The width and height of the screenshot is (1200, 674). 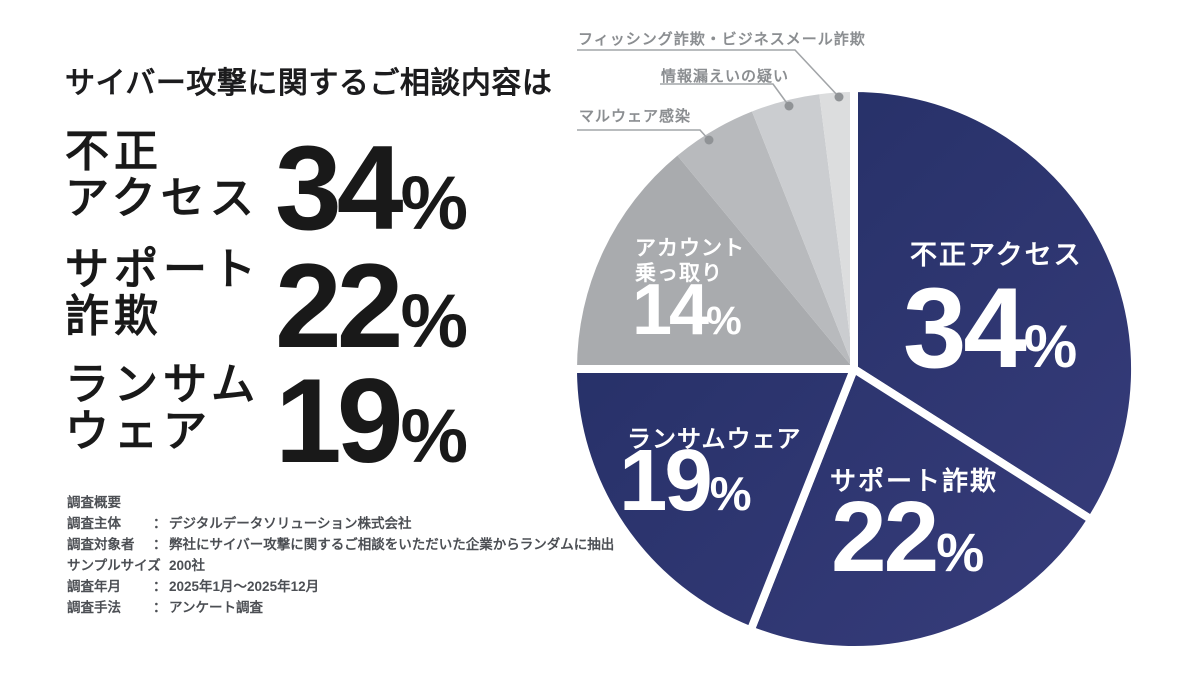 What do you see at coordinates (714, 439) in the screenshot?
I see `pie-slice-label-line: ランサムウェア` at bounding box center [714, 439].